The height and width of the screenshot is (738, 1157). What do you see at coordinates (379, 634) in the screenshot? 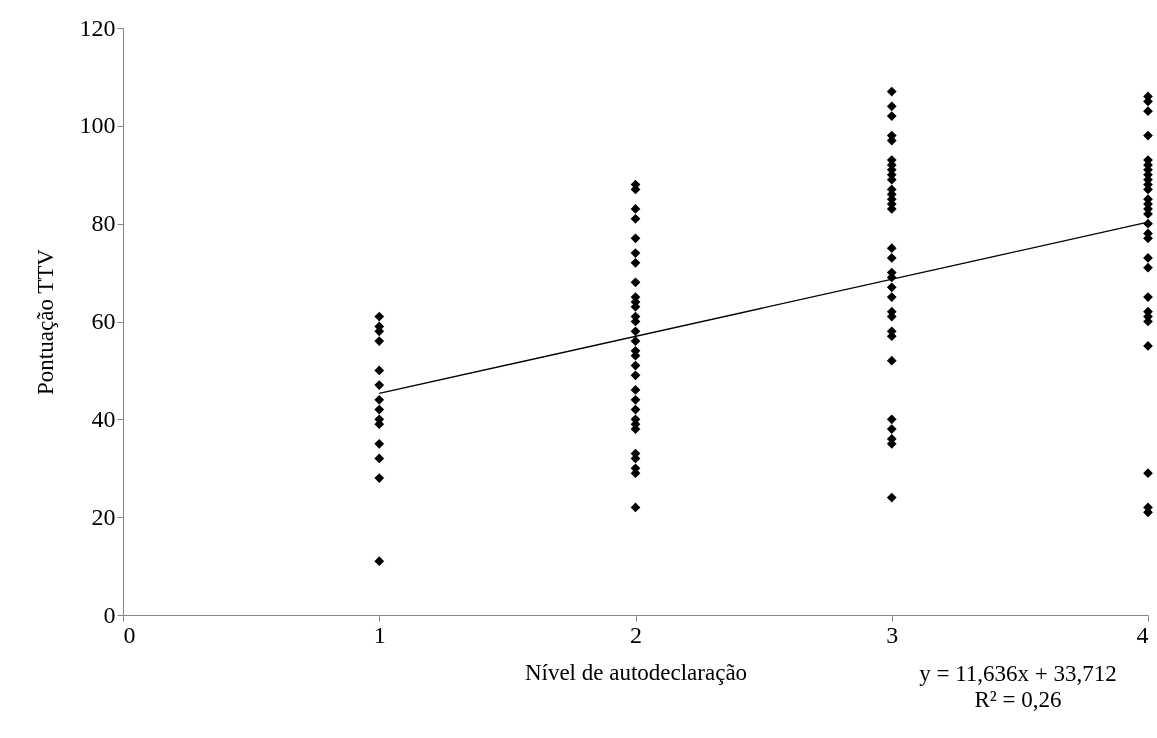
I see `x-tick-label: 1` at bounding box center [379, 634].